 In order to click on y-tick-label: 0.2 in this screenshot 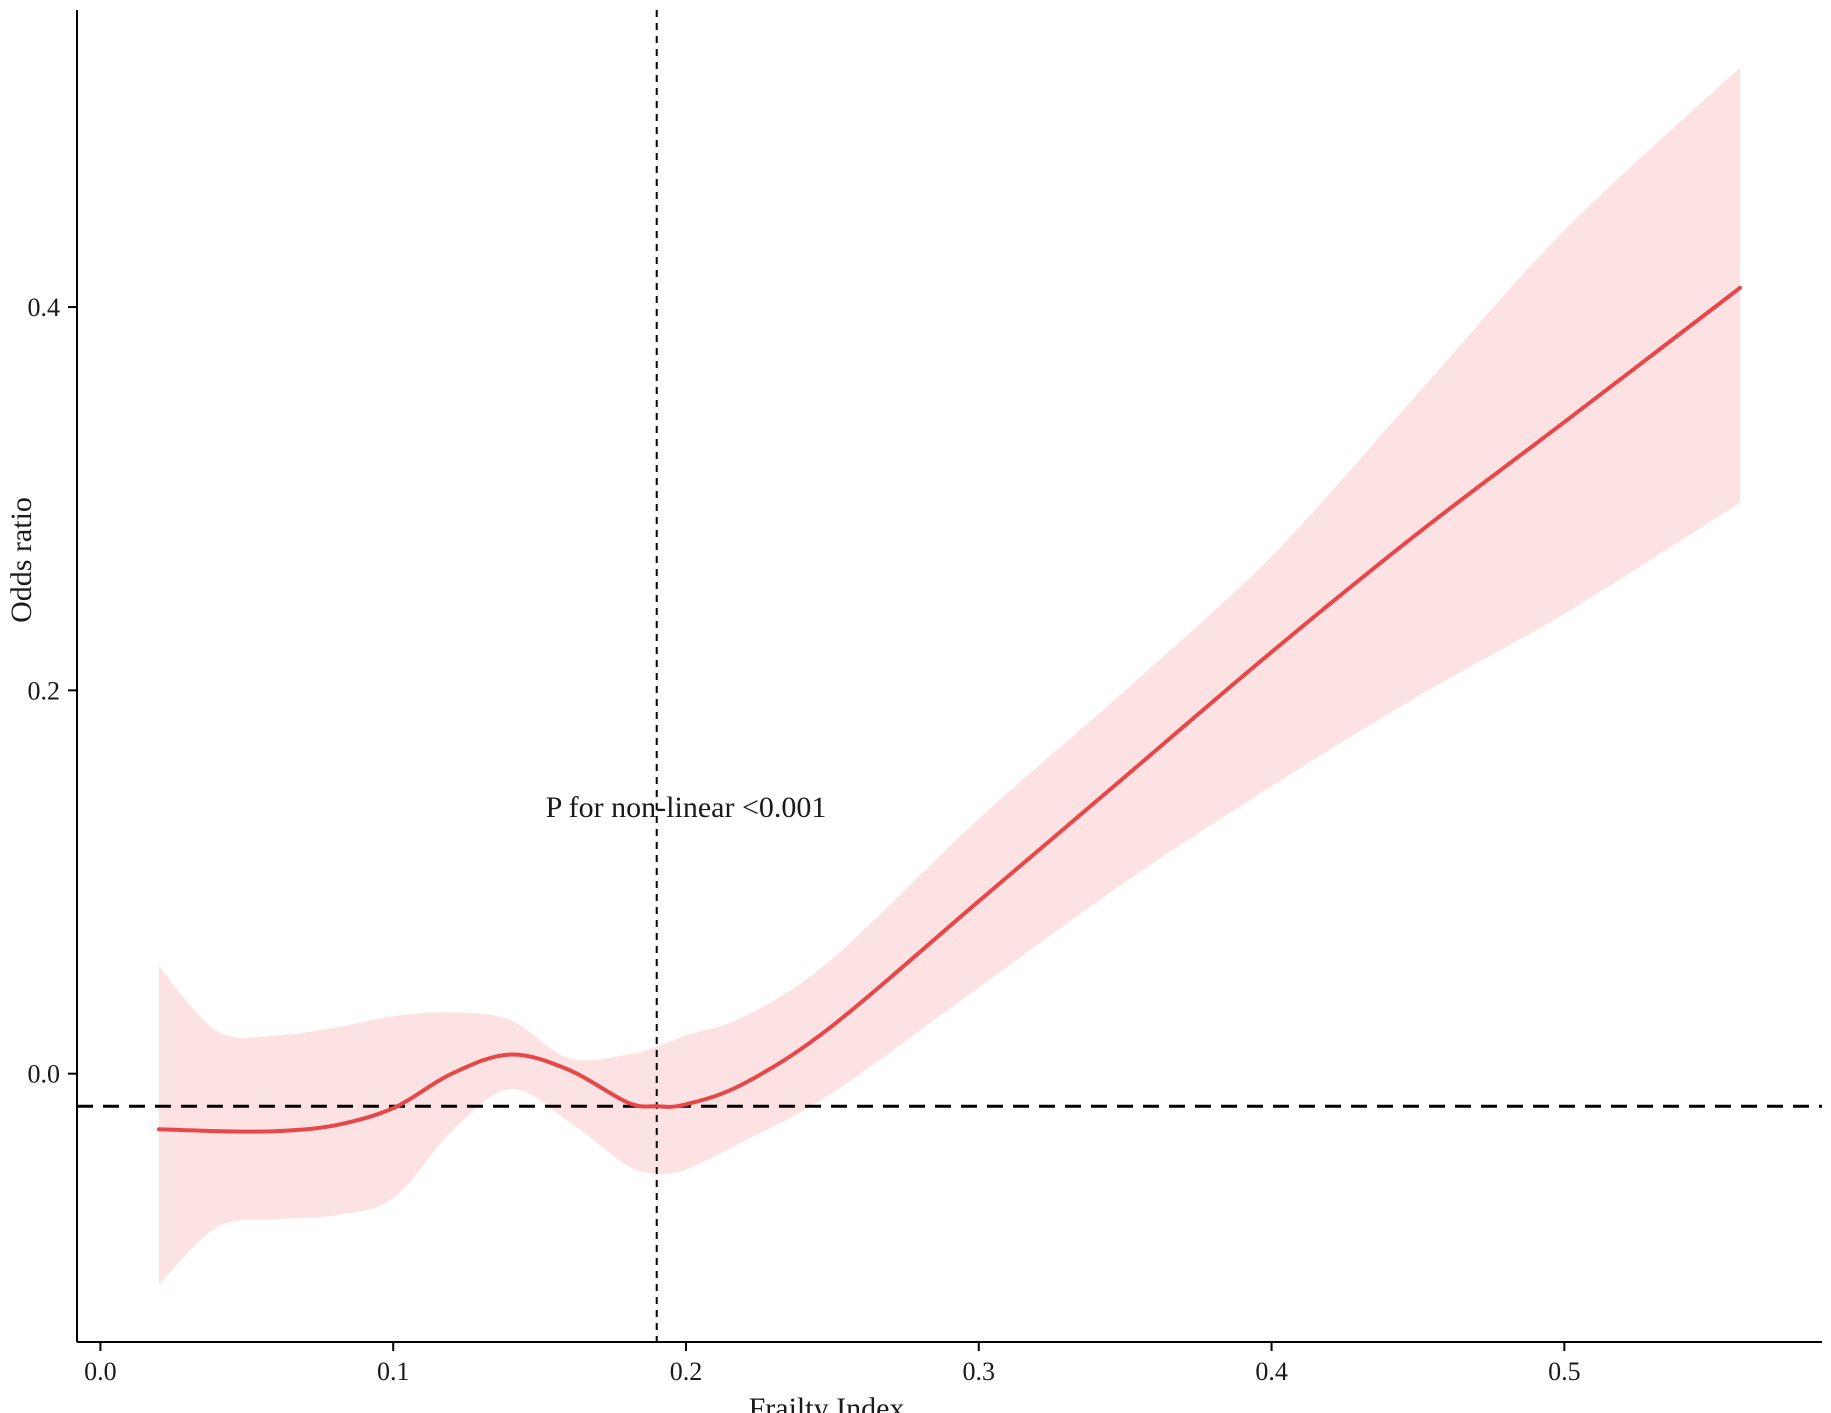, I will do `click(44, 690)`.